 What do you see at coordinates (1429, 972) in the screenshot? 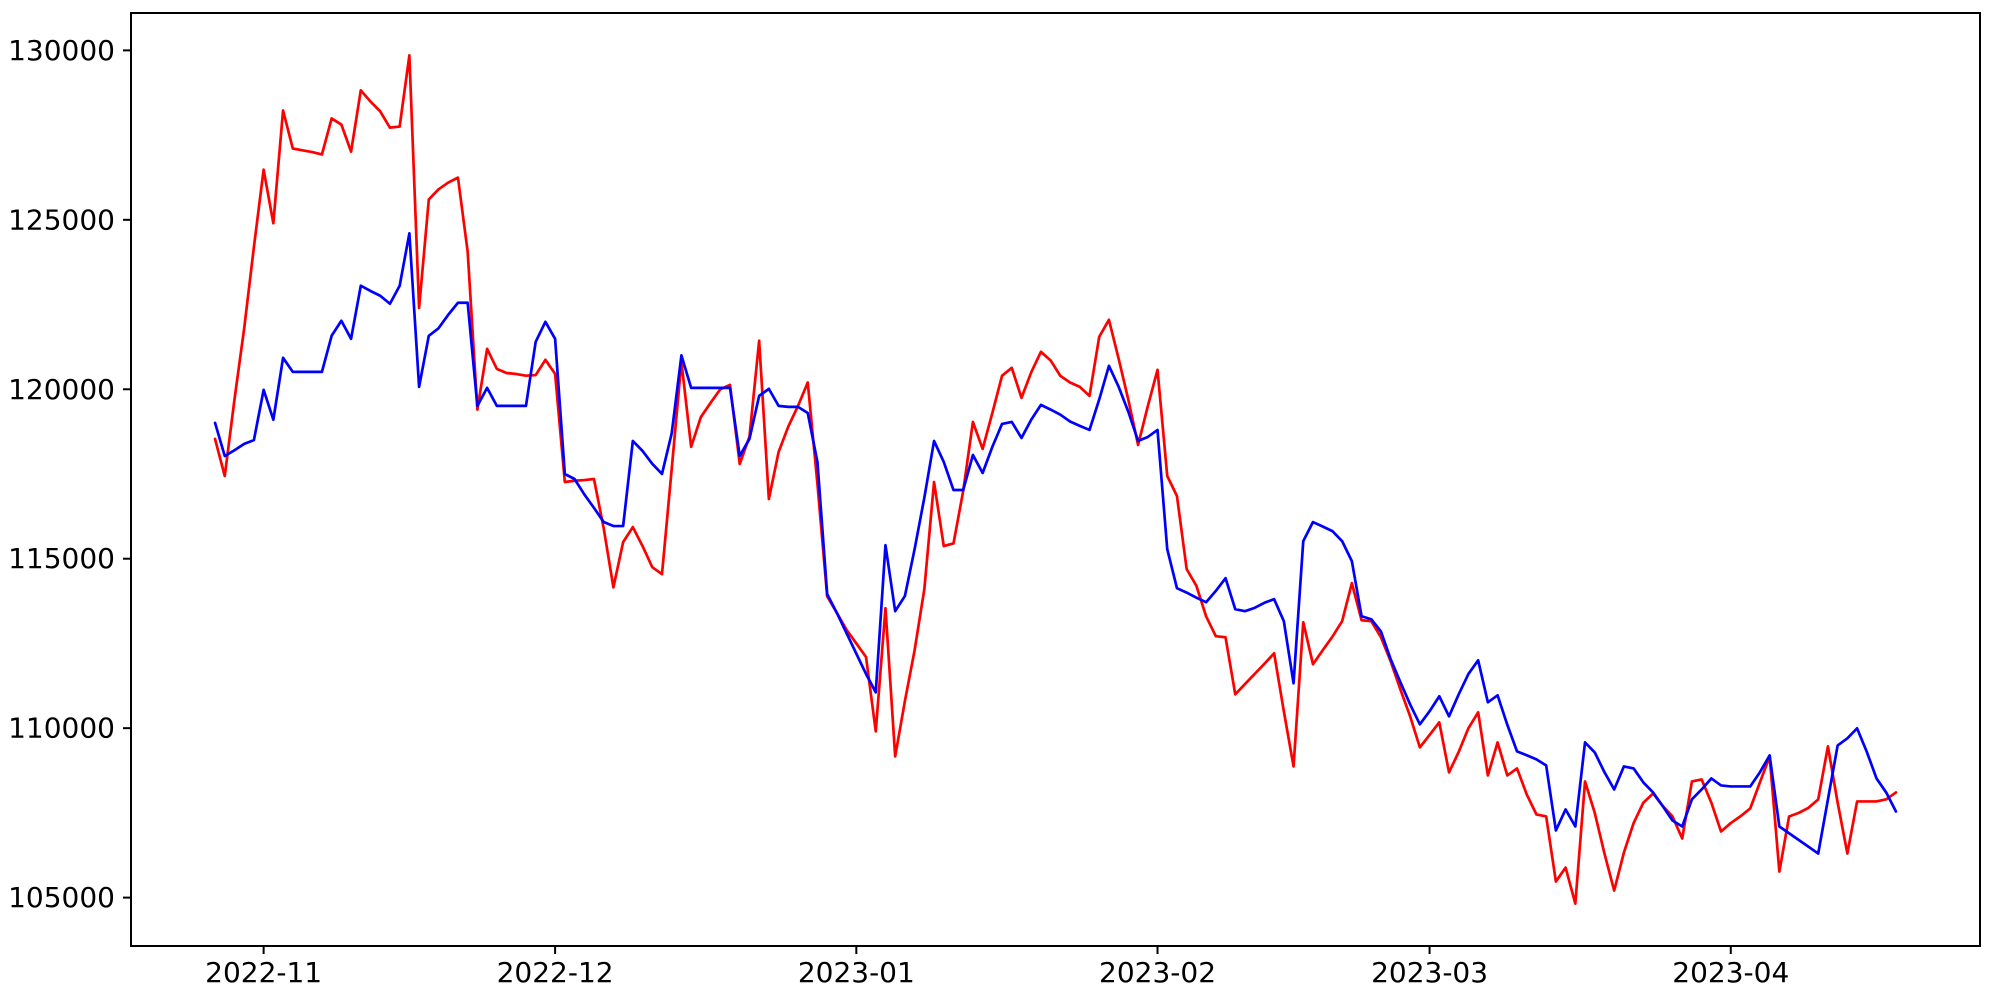
I see `x-tick-label: 2023-03` at bounding box center [1429, 972].